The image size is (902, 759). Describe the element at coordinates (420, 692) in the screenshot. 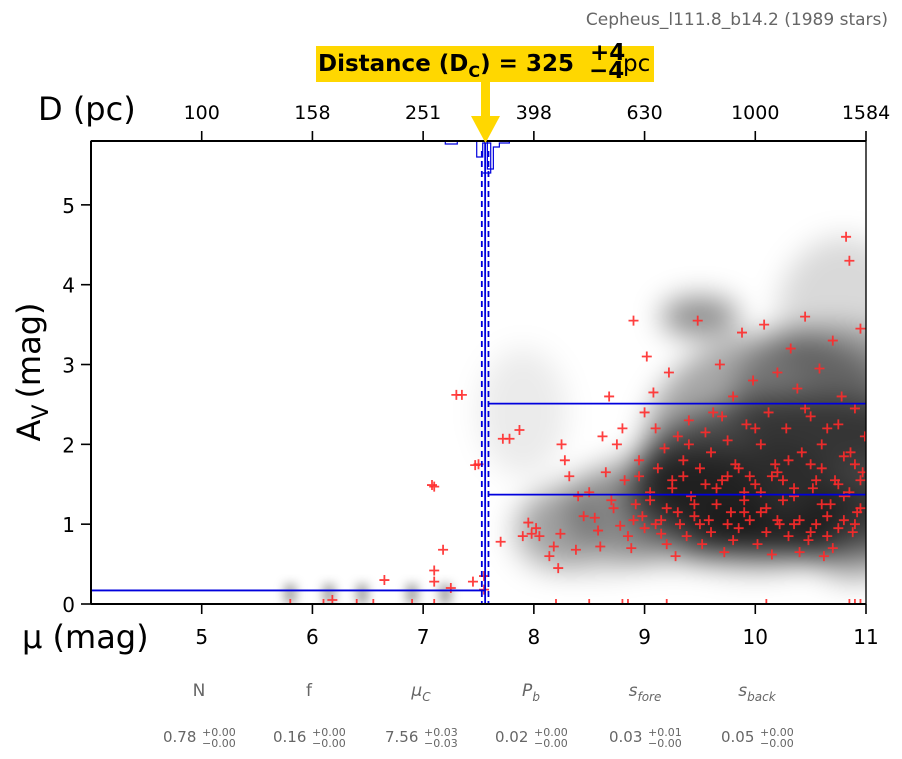

I see `parameter-name: μC` at that location.